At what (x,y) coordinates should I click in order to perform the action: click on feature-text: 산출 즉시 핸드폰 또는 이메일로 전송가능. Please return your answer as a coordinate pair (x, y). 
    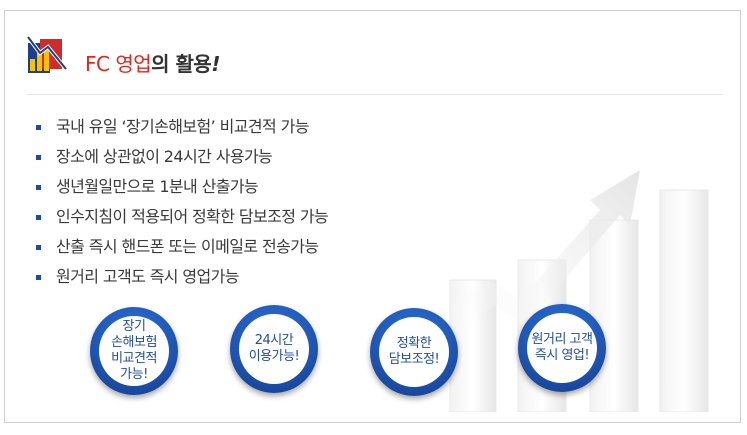
    Looking at the image, I should click on (187, 246).